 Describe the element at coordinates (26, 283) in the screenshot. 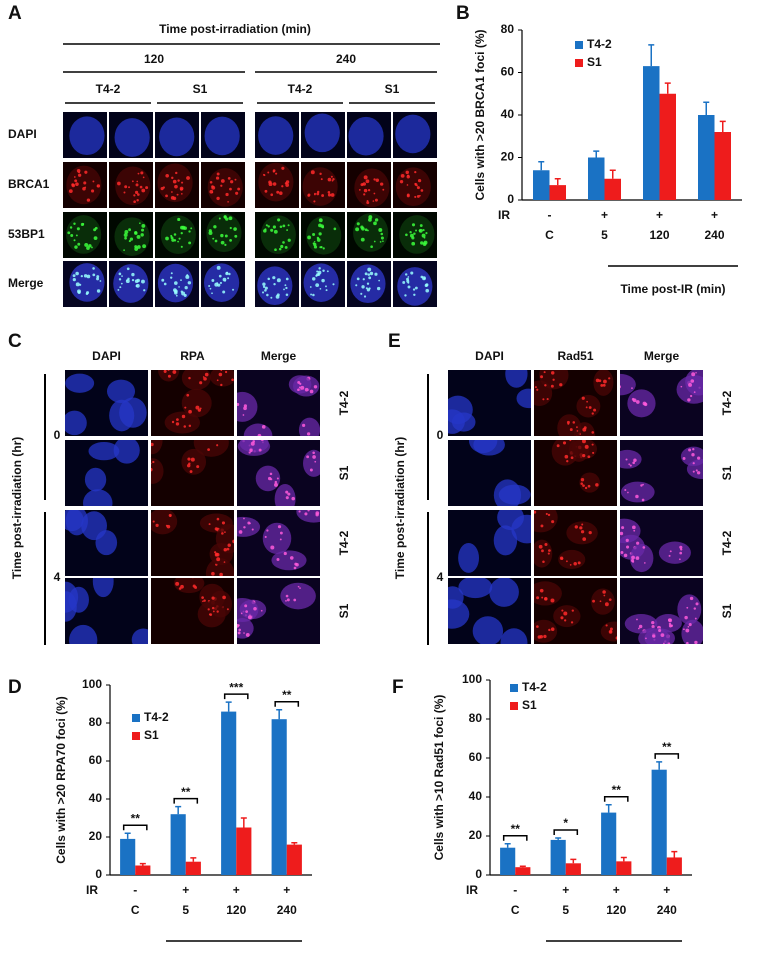

I see `label: Merge` at that location.